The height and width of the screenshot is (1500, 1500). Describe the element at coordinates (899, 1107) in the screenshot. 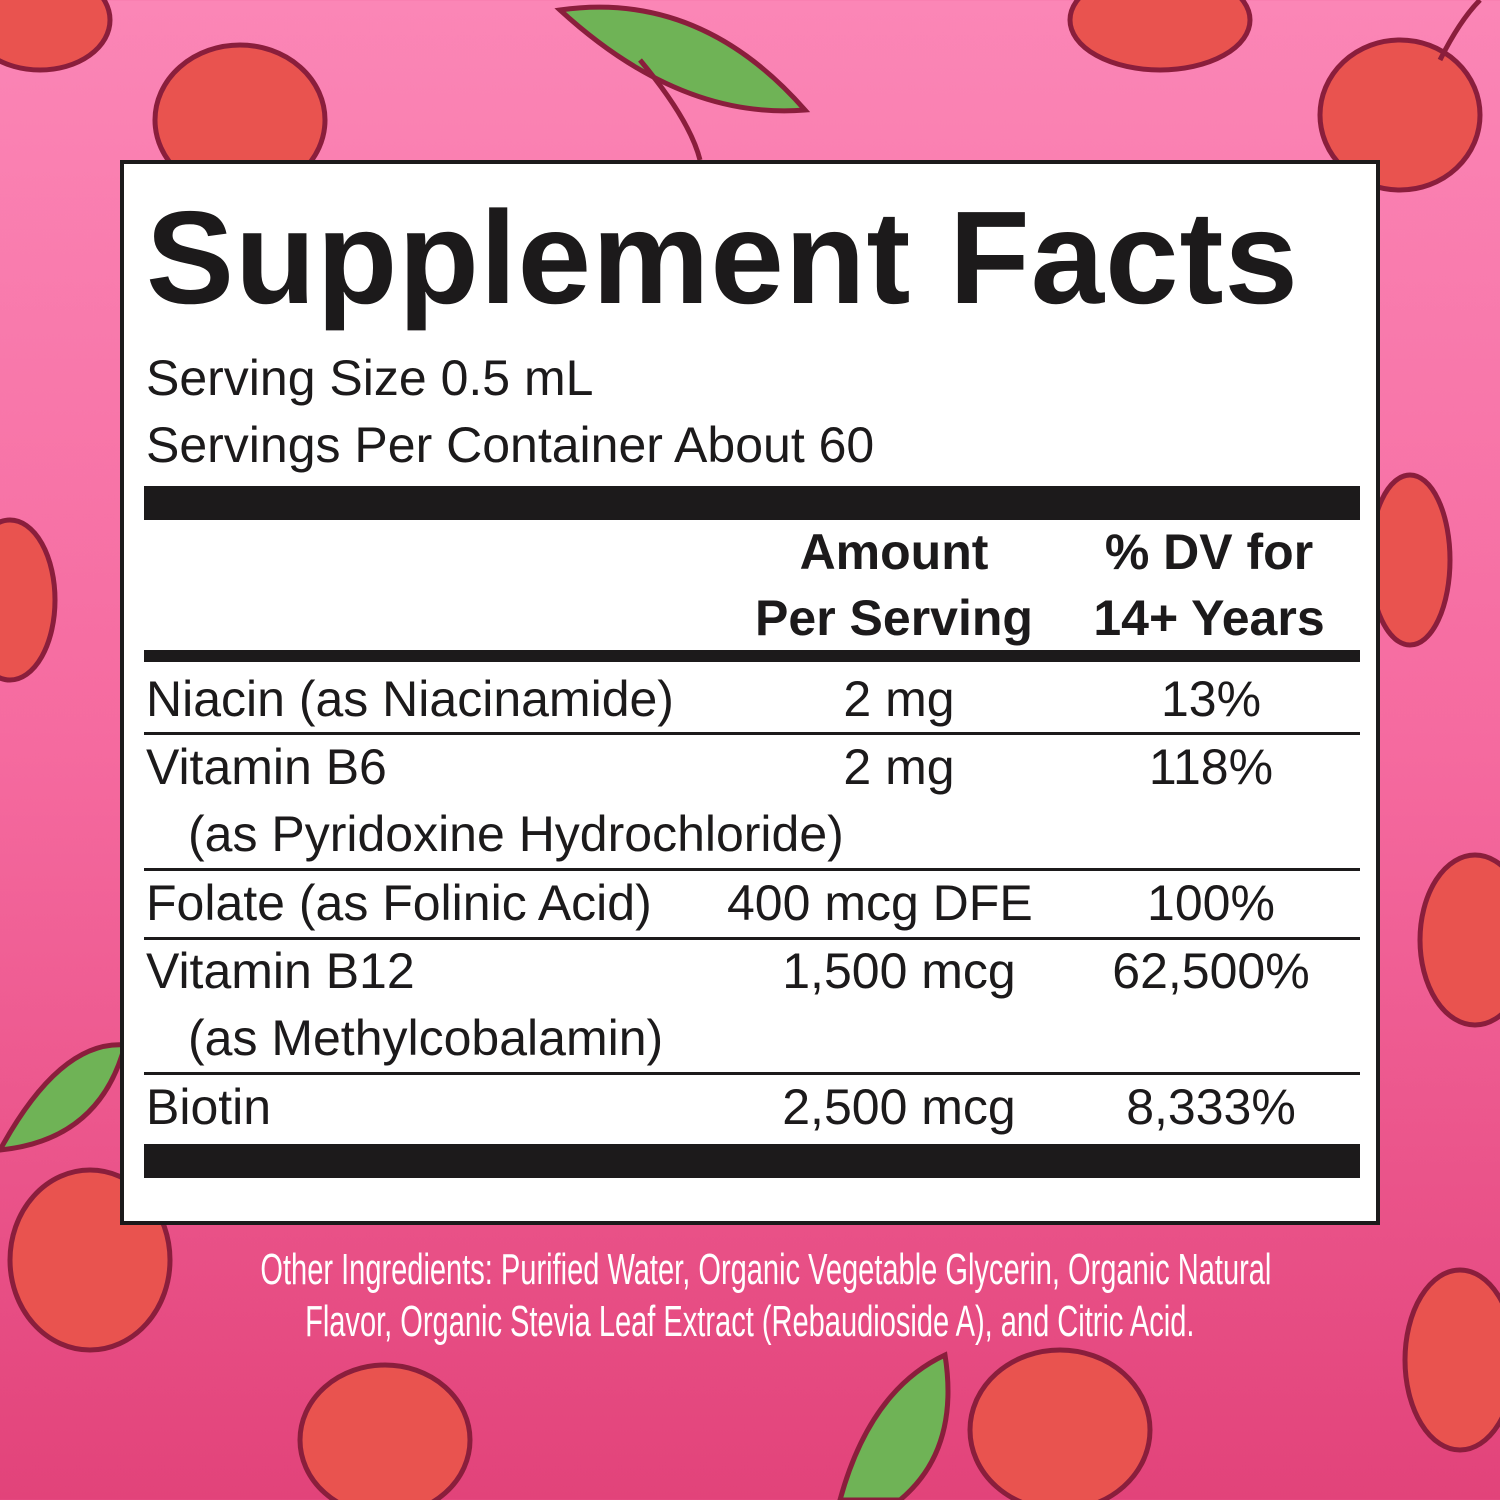

I see `nutrient-amount: 2,500 mcg` at that location.